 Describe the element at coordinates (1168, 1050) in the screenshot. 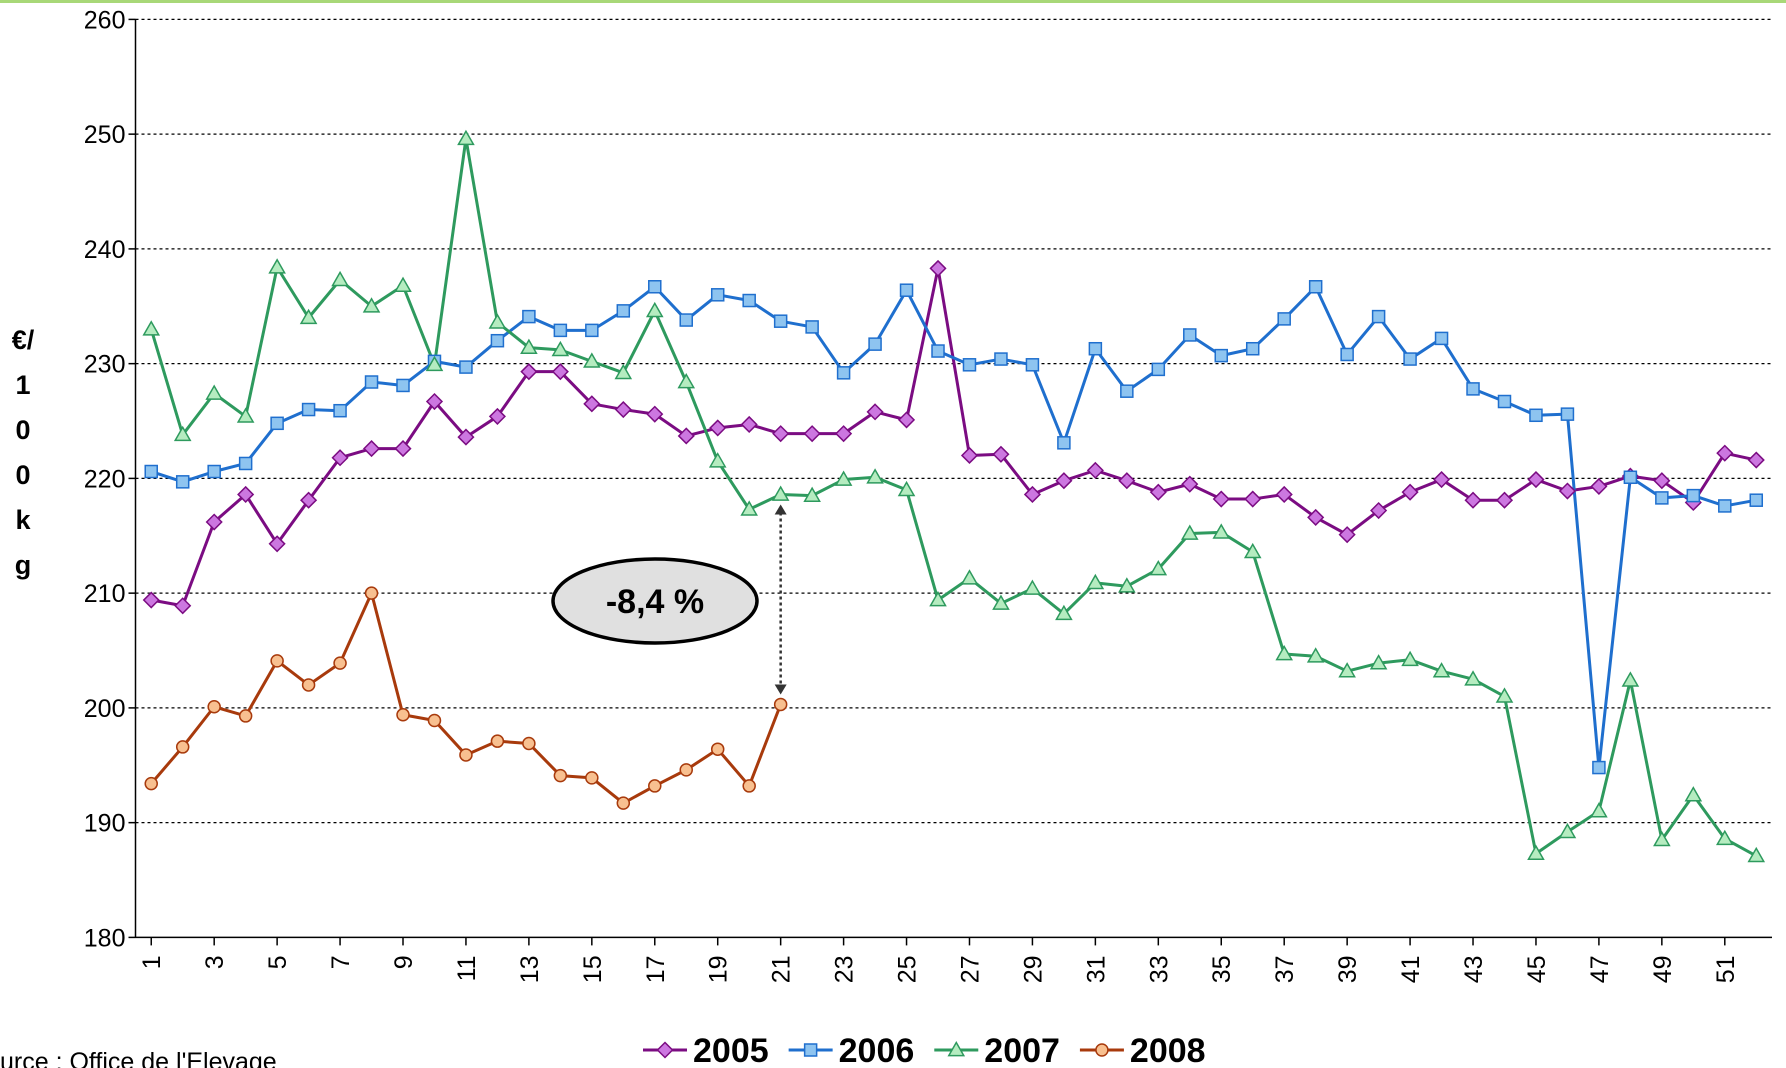

I see `legend-label: 2008` at that location.